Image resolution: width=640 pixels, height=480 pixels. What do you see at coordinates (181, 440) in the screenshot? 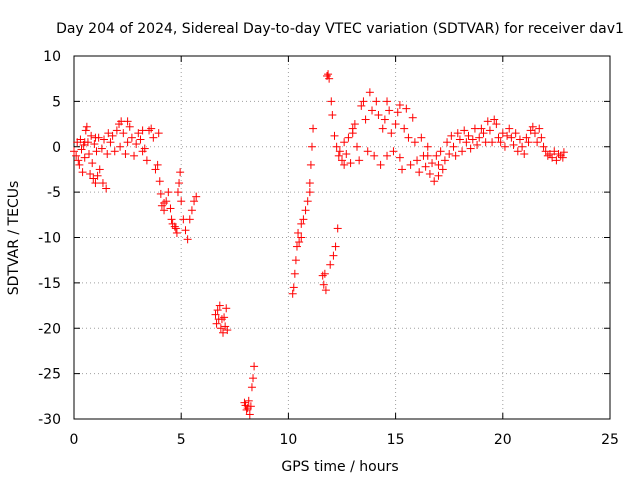
I see `x-tick-label: 5` at bounding box center [181, 440].